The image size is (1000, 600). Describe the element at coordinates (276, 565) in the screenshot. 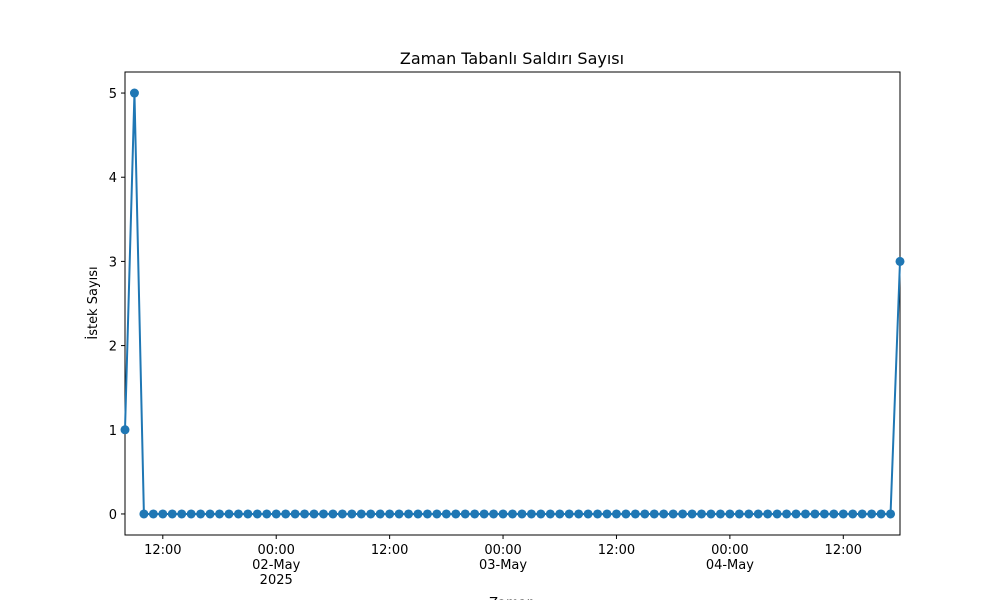

I see `x-tick-label: 02-May` at that location.